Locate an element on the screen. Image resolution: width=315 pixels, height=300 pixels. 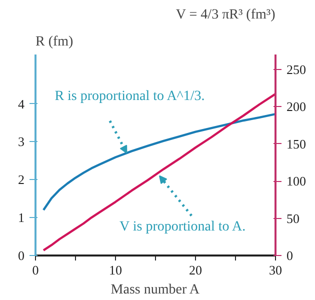
y-tick-label: 4 is located at coordinates (21, 104).